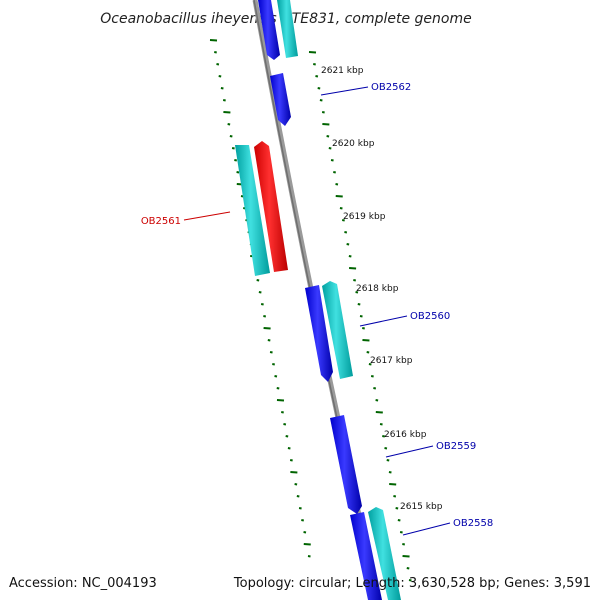  I want to click on gene-label-ob2558: OB2558, so click(473, 523).